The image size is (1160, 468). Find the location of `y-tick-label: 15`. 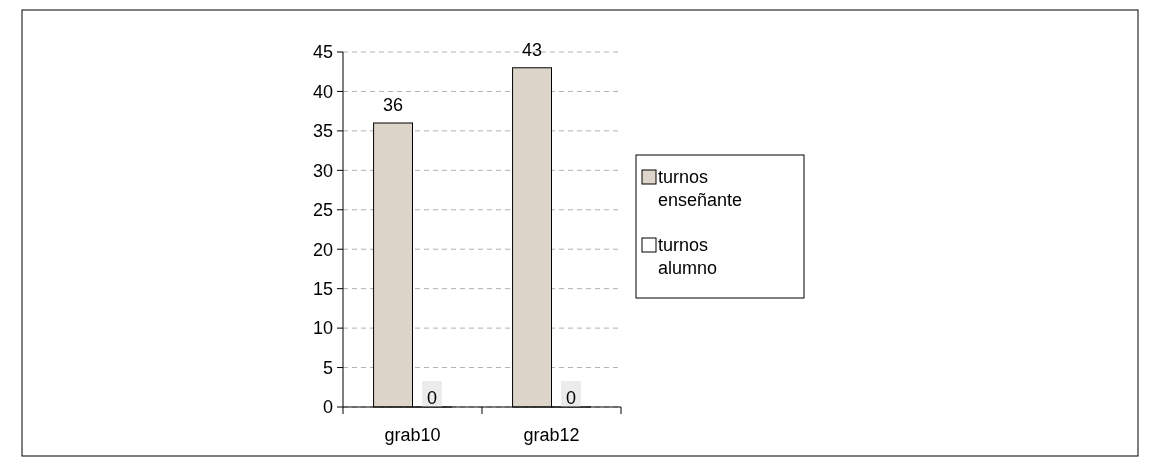

y-tick-label: 15 is located at coordinates (322, 288).